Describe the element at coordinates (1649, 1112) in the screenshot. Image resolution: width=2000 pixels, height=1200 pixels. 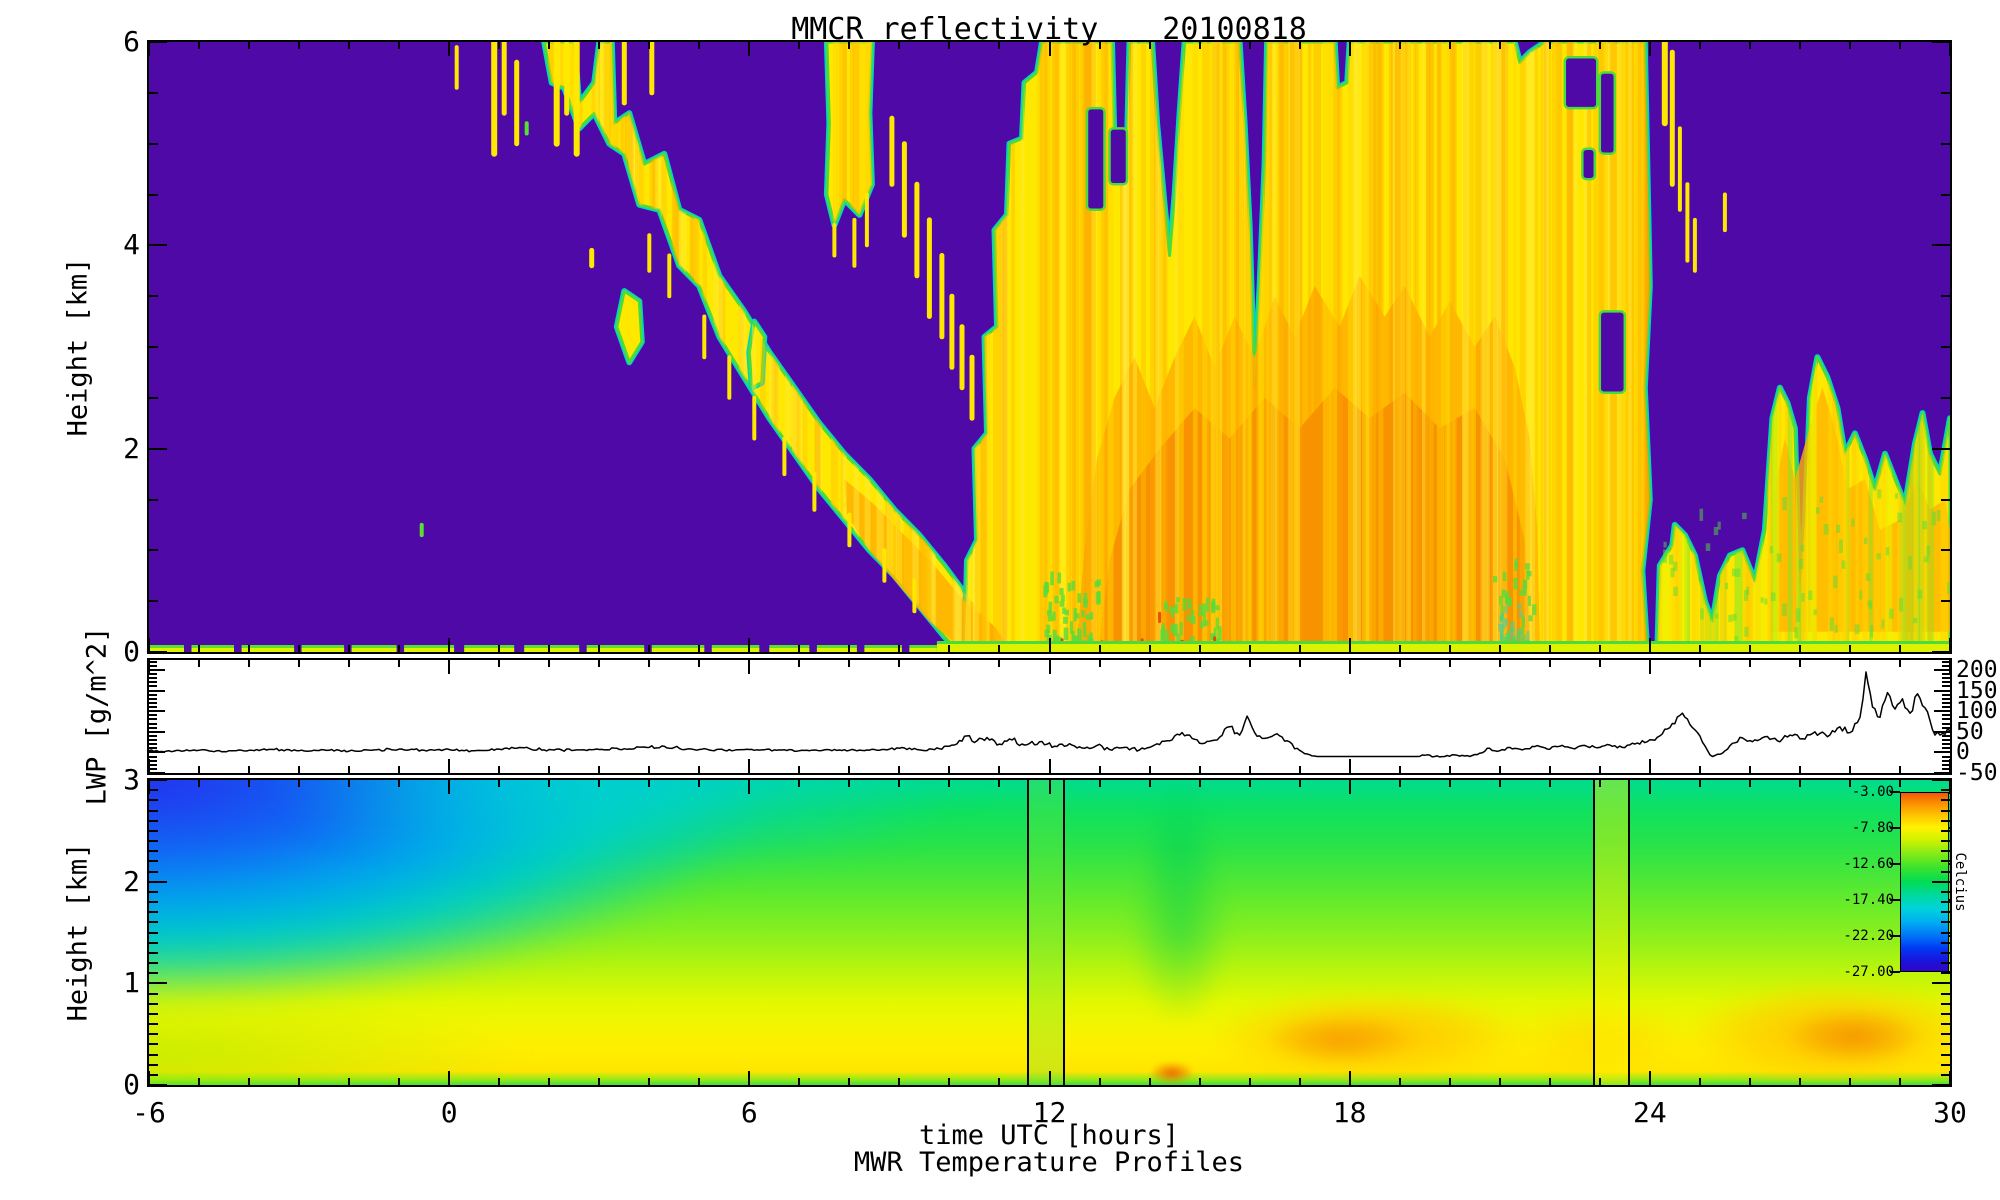
I see `x-tick-label: 24` at that location.